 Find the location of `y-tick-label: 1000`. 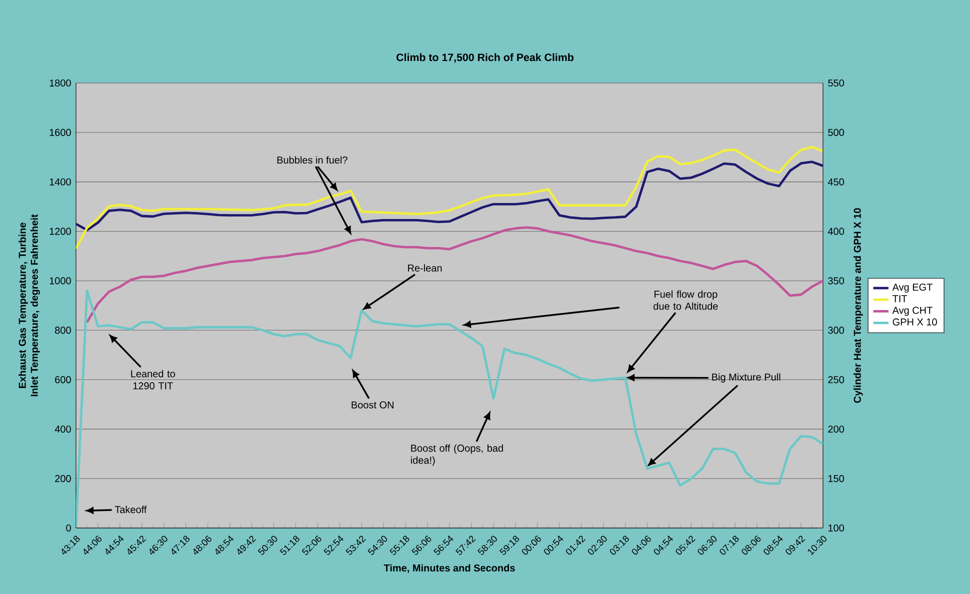

y-tick-label: 1000 is located at coordinates (60, 280).